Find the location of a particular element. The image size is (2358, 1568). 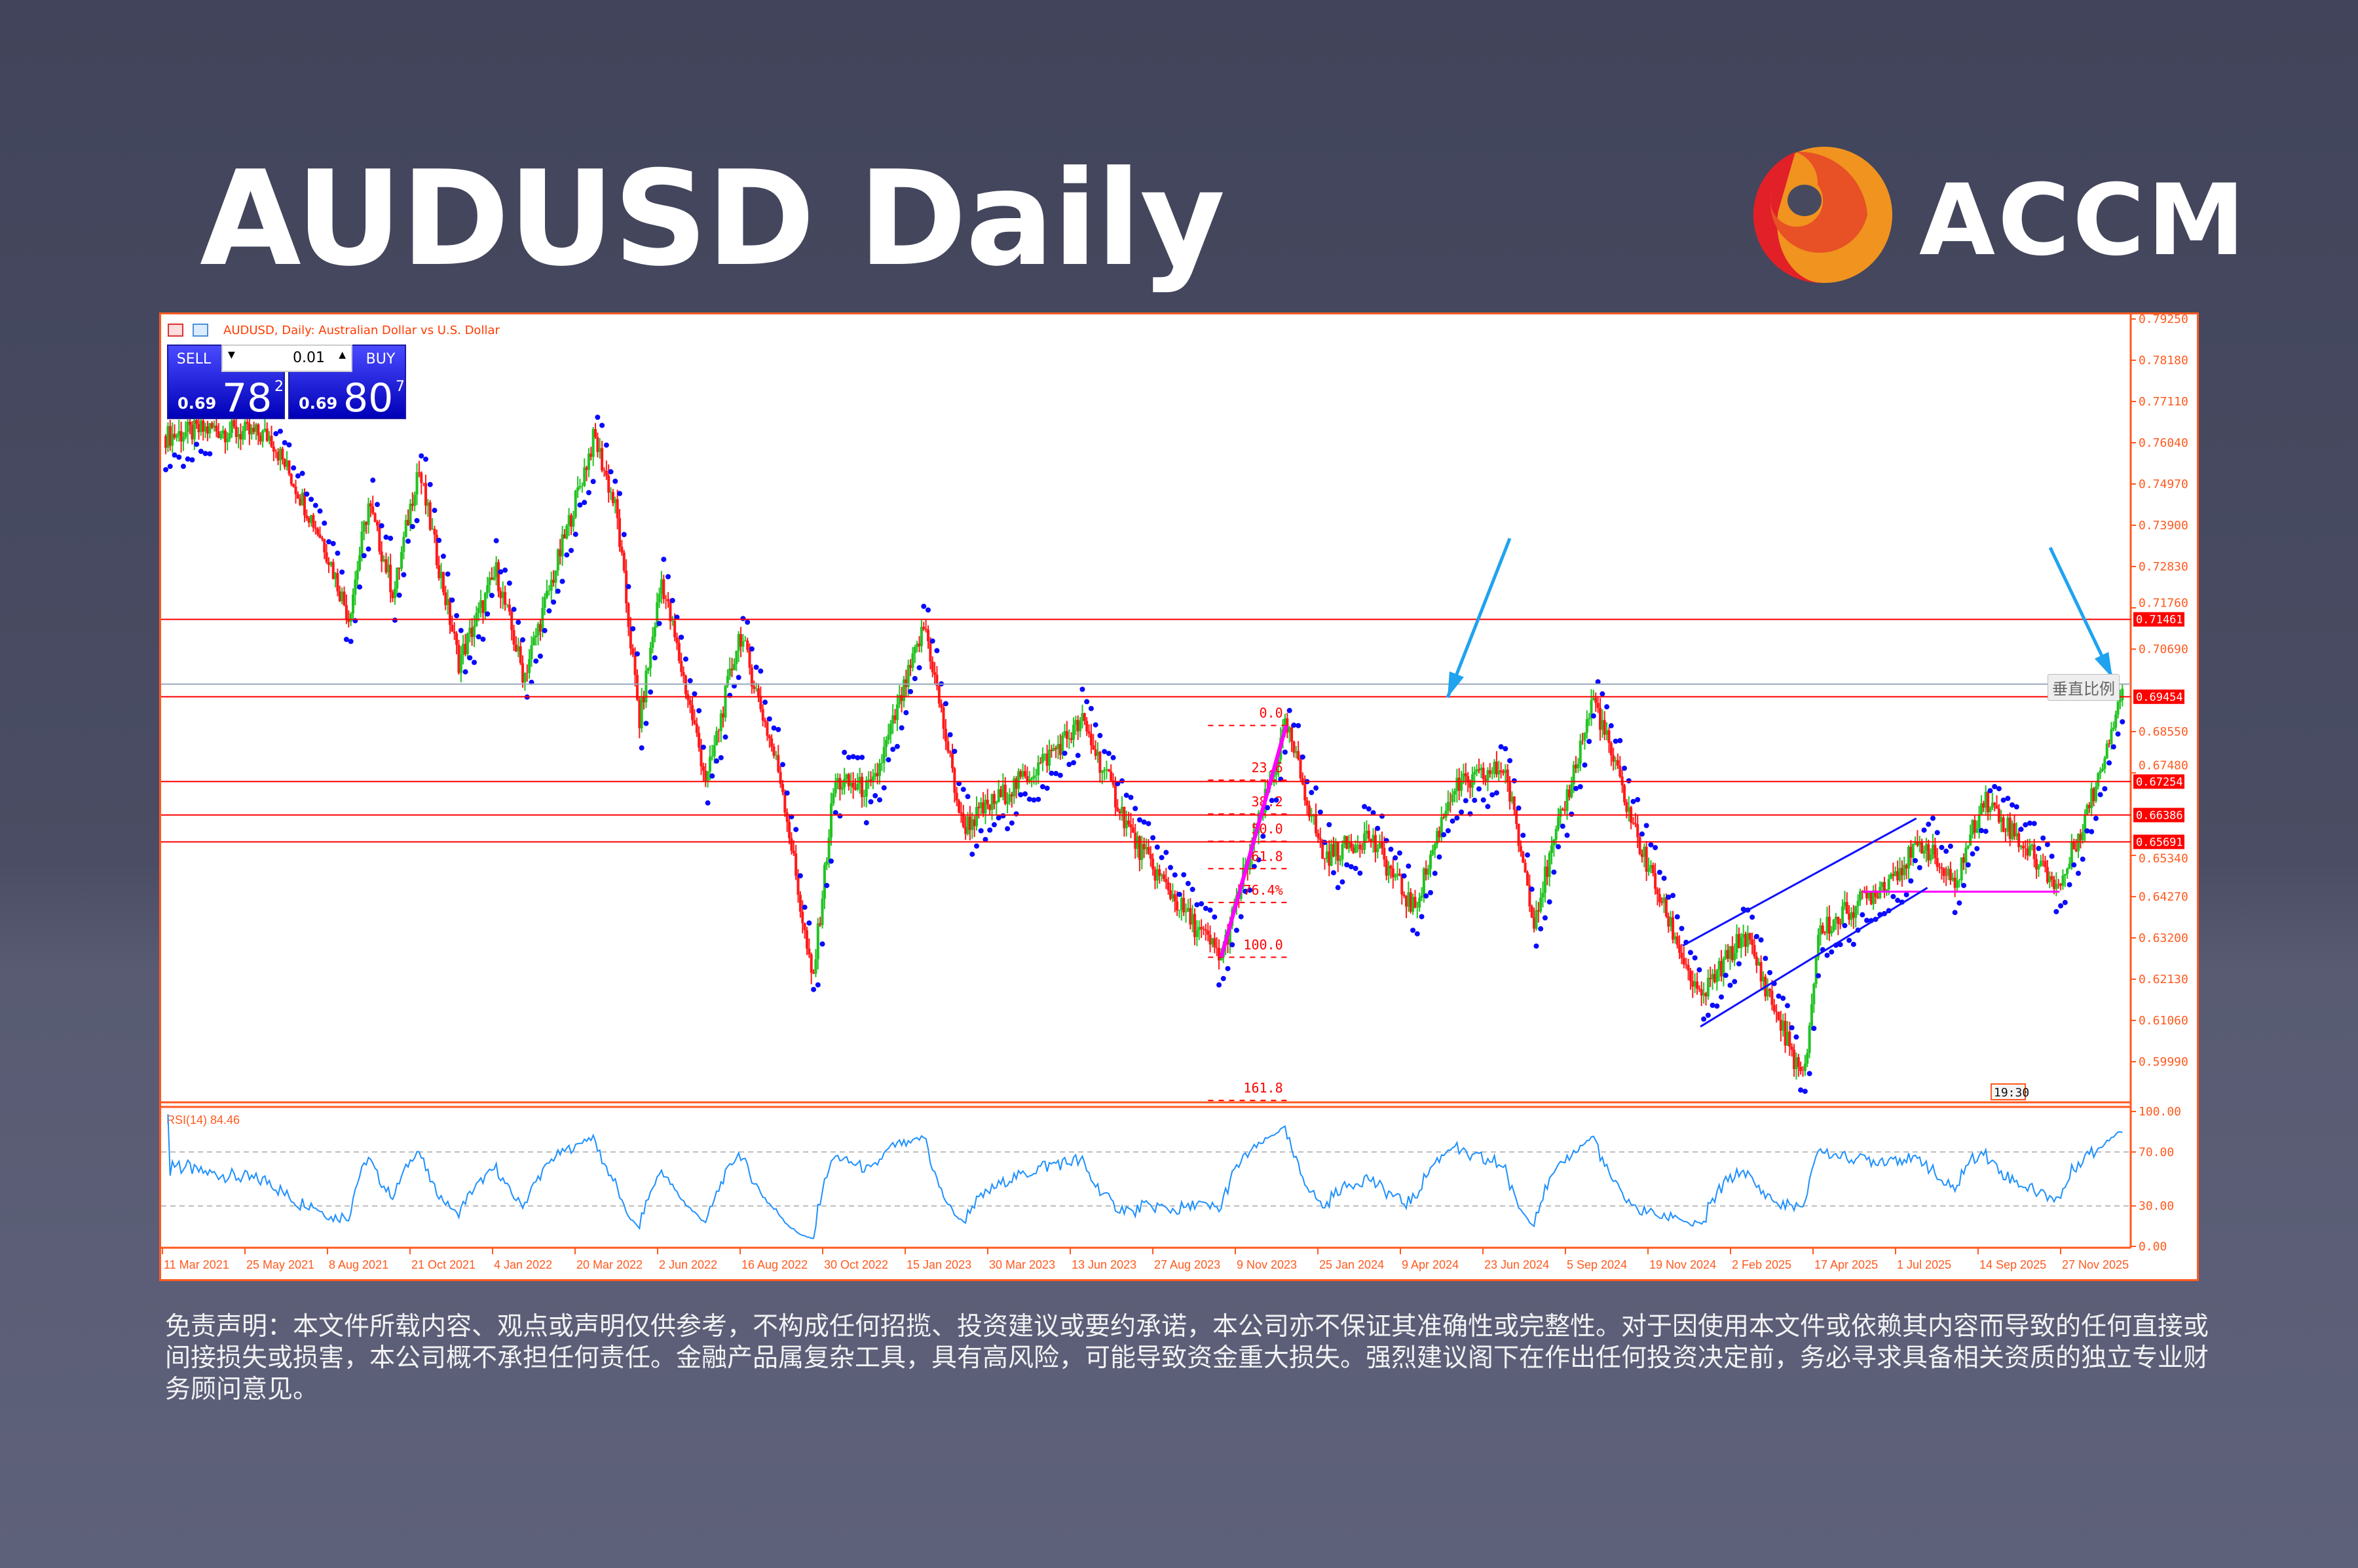

arrow-line is located at coordinates (1479, 618).